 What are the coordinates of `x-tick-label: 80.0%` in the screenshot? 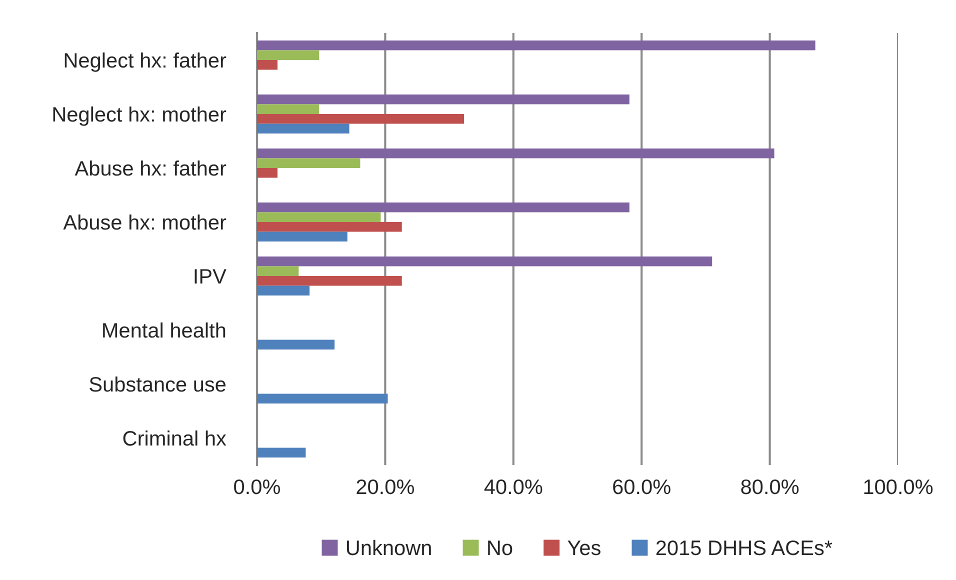 It's located at (770, 486).